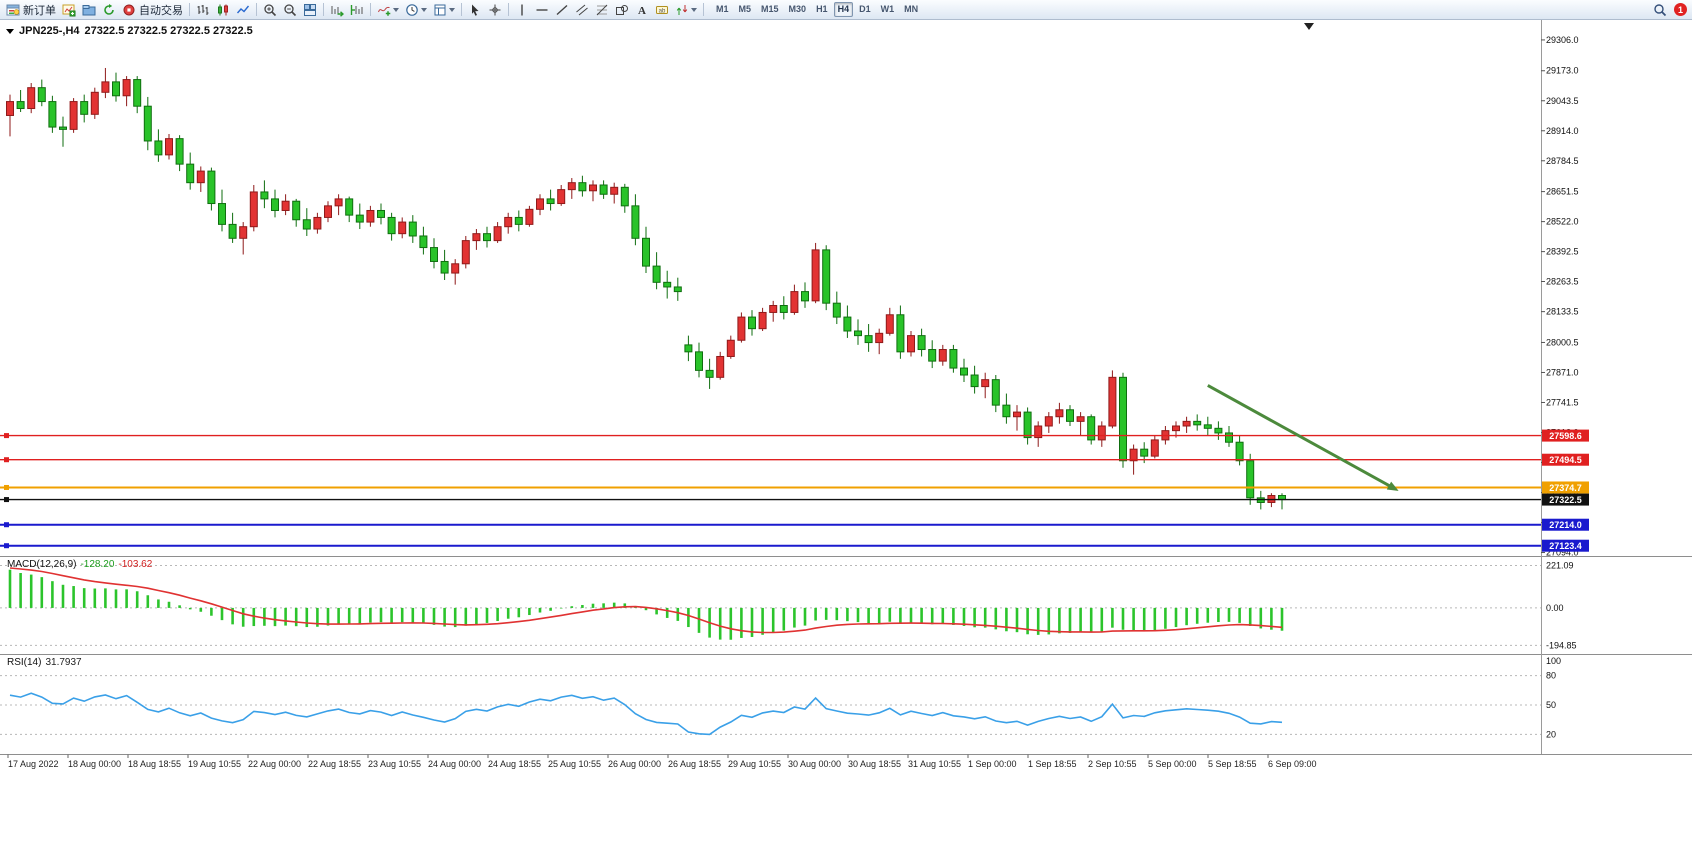 This screenshot has height=844, width=1692. I want to click on timeframe-m1-button: M1, so click(722, 9).